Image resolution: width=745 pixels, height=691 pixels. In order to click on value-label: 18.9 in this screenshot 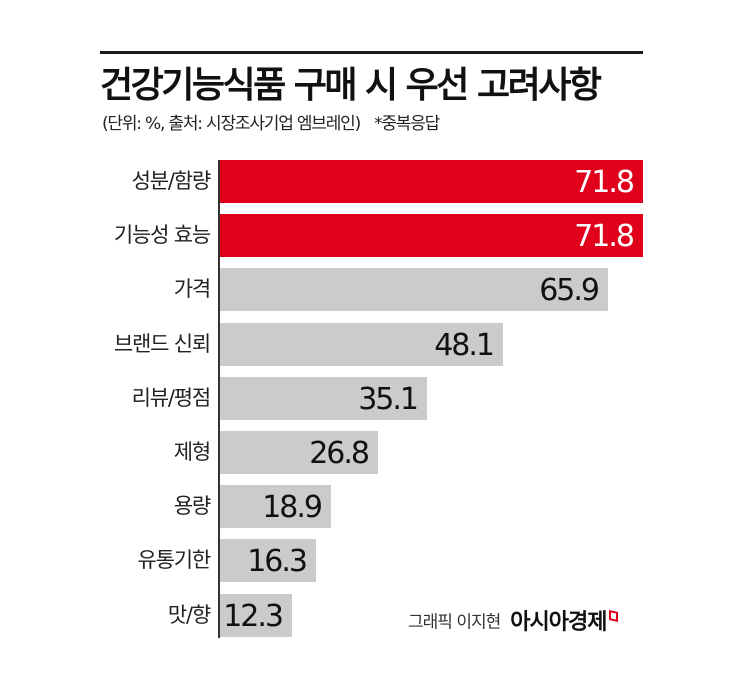, I will do `click(292, 508)`.